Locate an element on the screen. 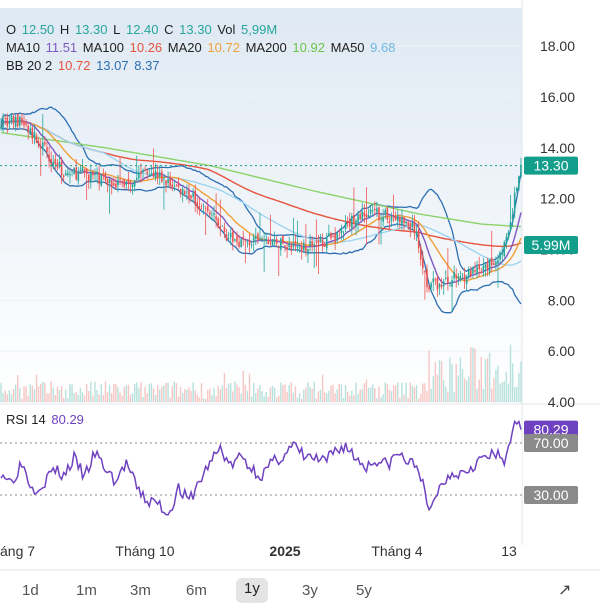  timeframe-1d: 1d is located at coordinates (30, 590).